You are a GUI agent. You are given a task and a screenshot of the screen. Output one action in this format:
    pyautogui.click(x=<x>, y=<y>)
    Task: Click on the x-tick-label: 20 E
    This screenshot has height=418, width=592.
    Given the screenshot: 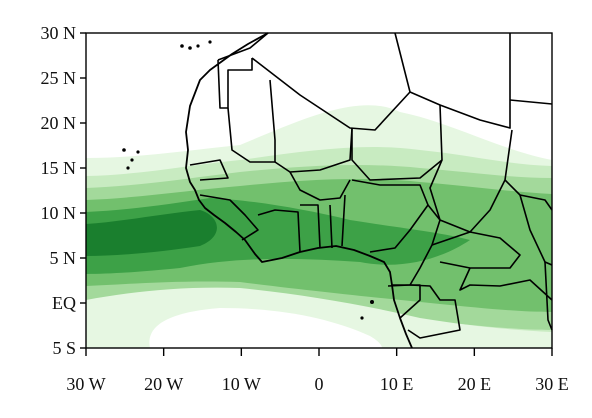 What is the action you would take?
    pyautogui.click(x=475, y=384)
    